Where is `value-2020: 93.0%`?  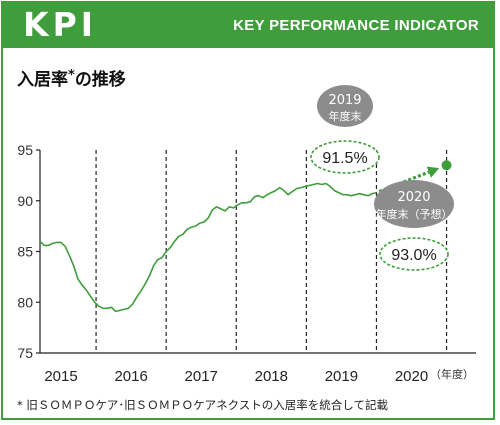
value-2020: 93.0% is located at coordinates (413, 255).